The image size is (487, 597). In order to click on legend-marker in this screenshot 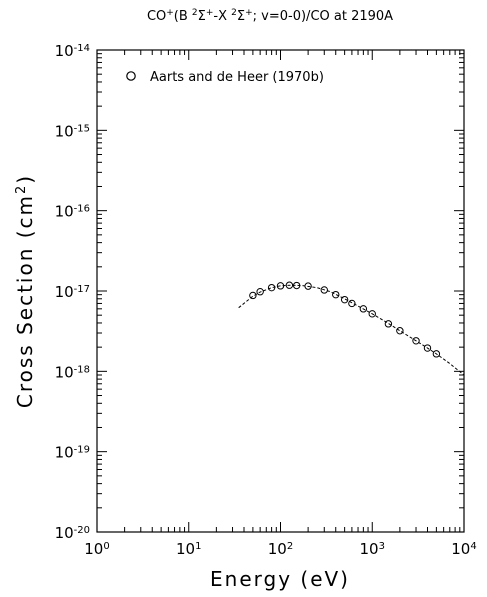, I will do `click(131, 76)`.